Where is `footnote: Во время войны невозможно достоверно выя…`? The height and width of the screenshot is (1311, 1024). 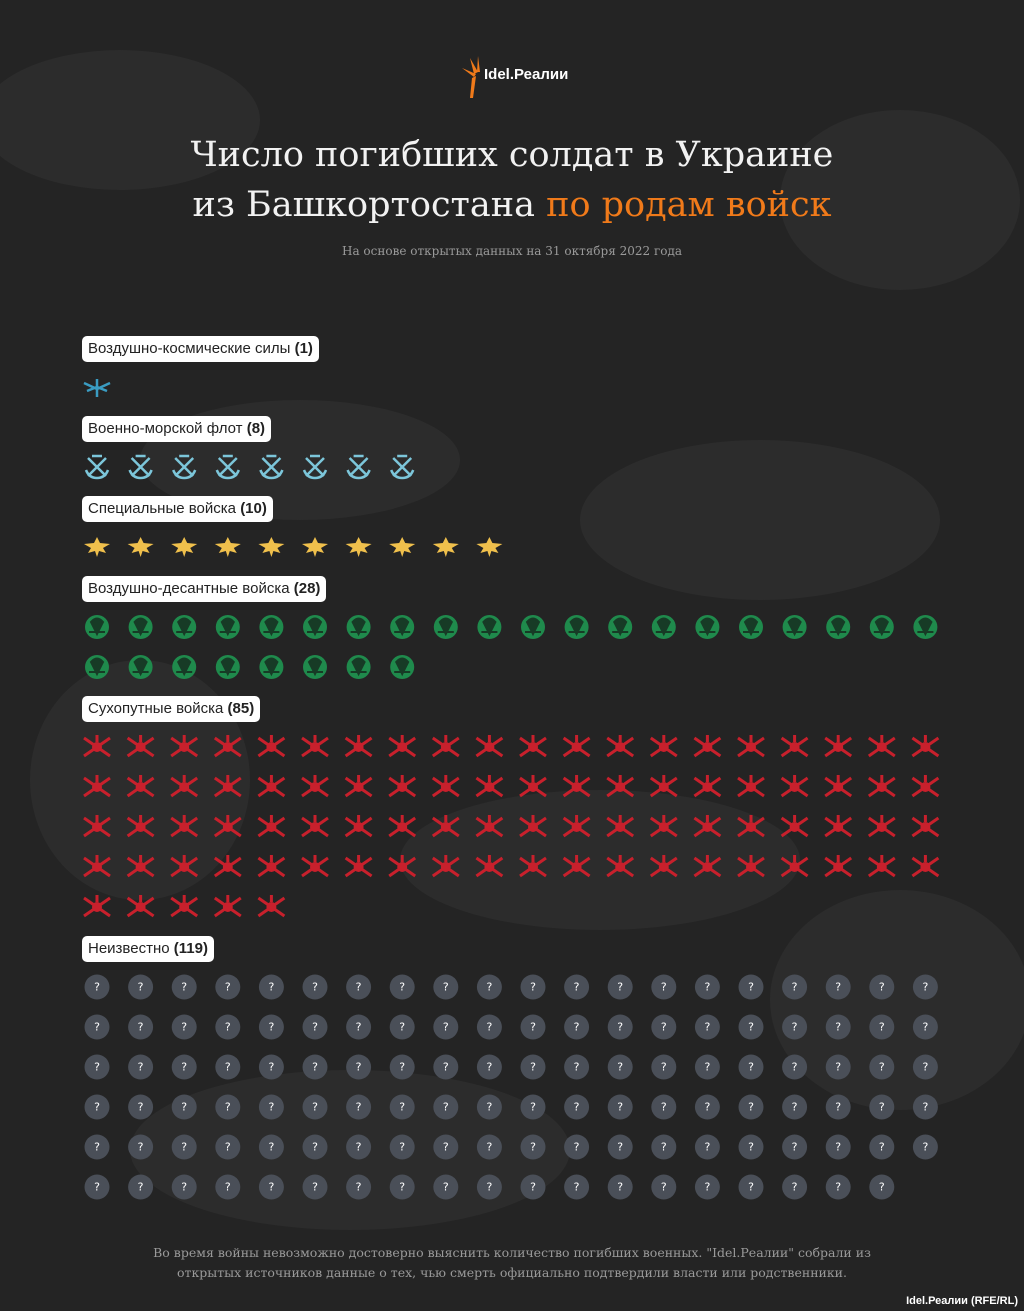
footnote: Во время войны невозможно достоверно выя… is located at coordinates (512, 1262).